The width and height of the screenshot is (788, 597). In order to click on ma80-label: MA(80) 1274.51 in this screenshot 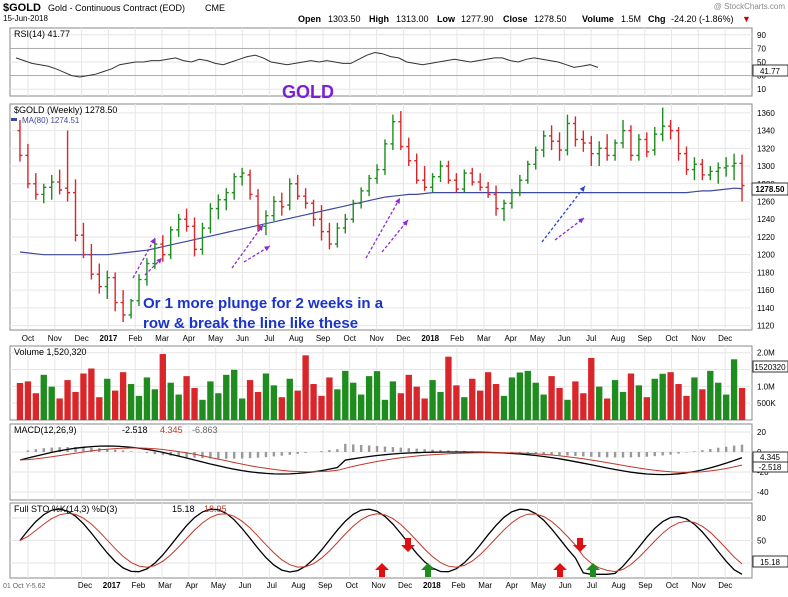, I will do `click(51, 120)`.